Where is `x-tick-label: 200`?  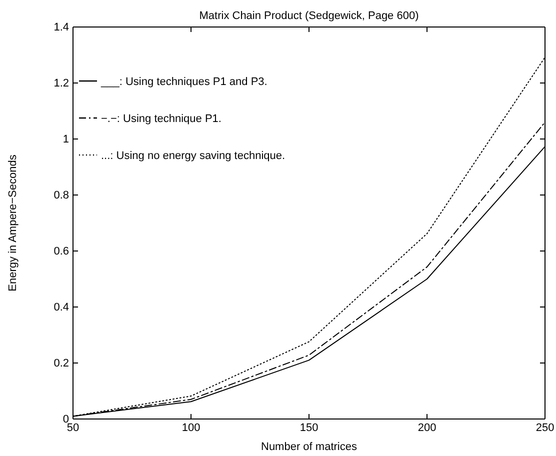
x-tick-label: 200 is located at coordinates (427, 428).